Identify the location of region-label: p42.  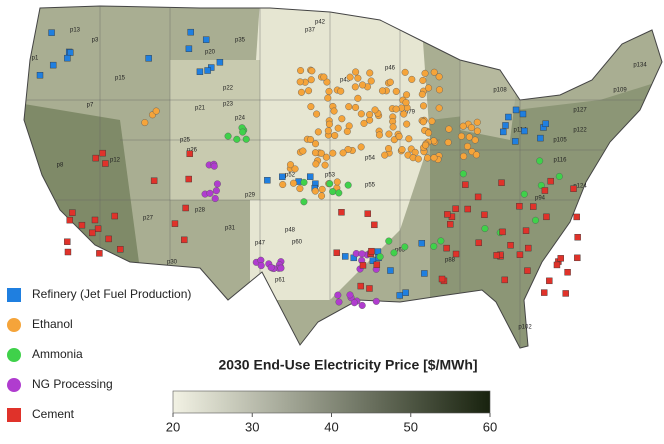
(320, 23).